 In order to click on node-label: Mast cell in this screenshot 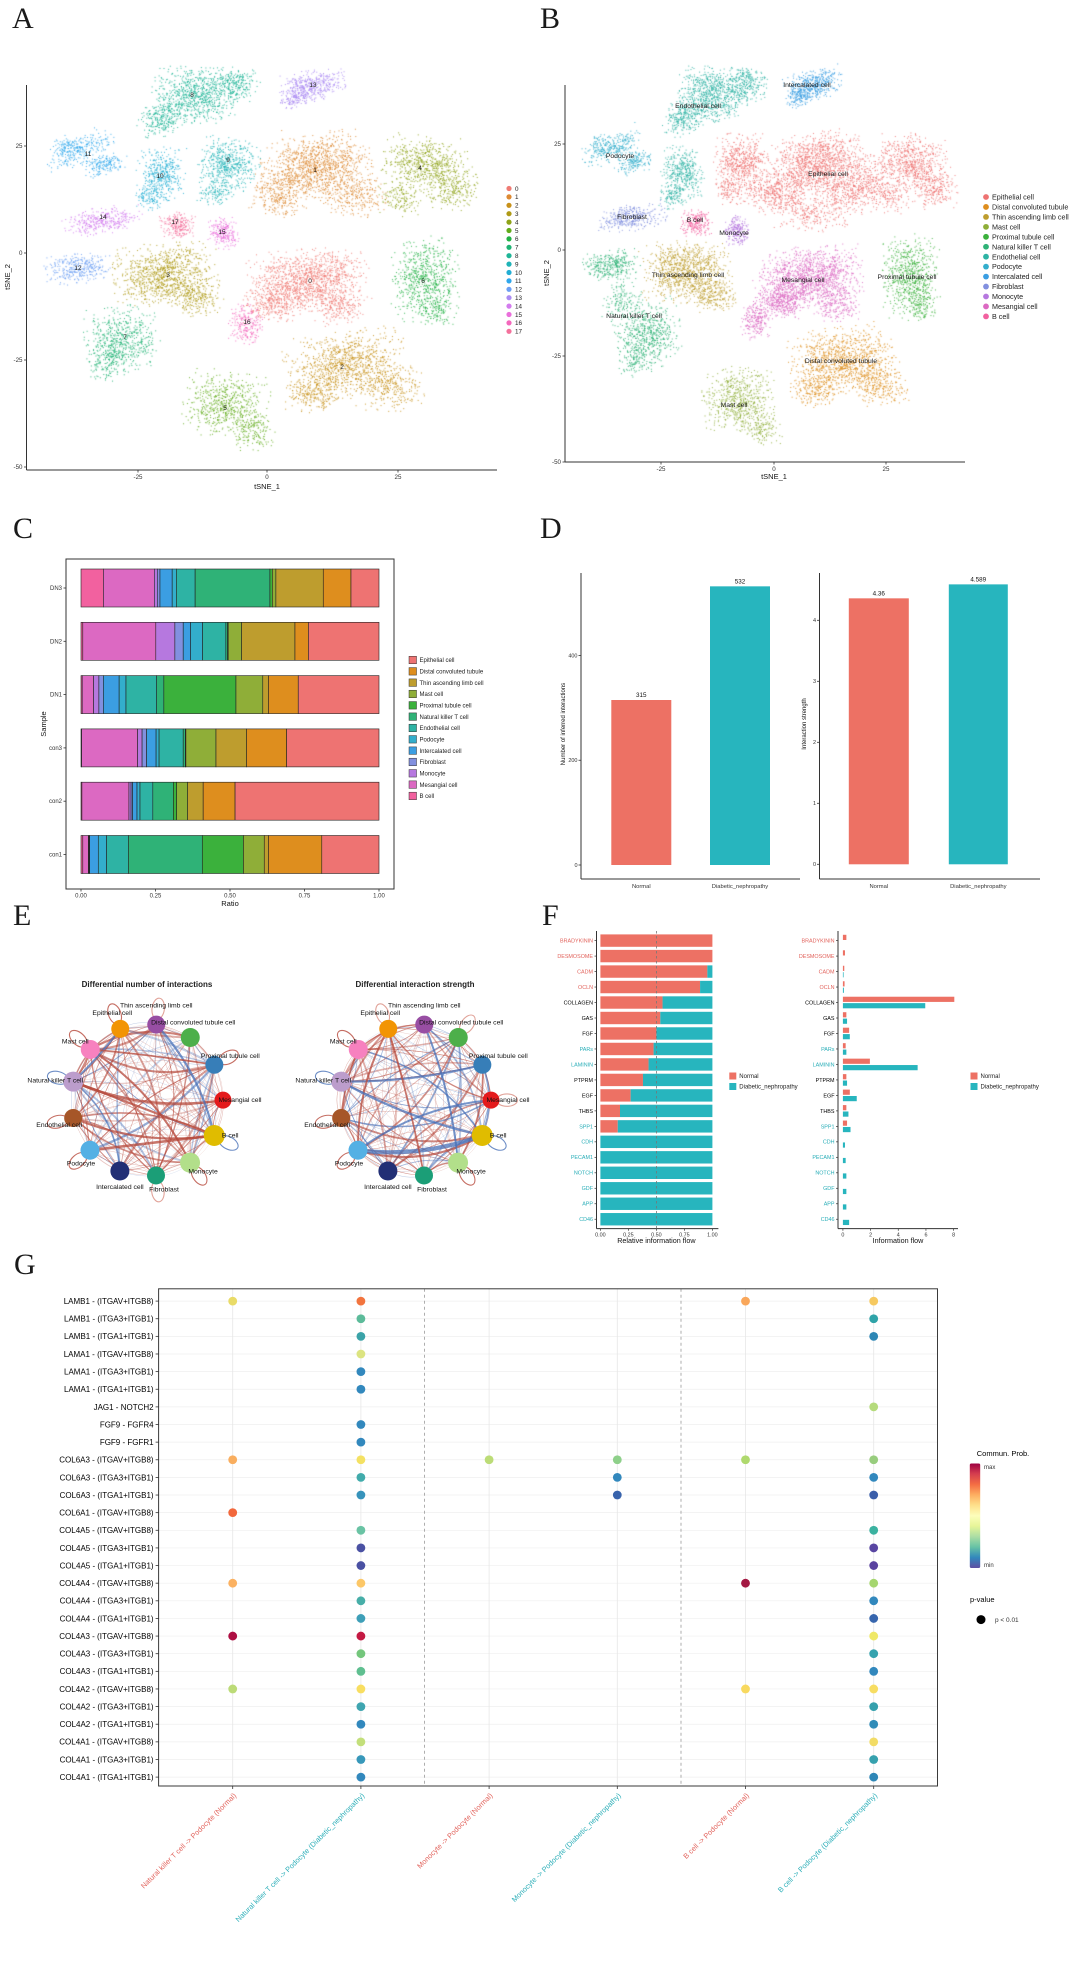, I will do `click(75, 1041)`.